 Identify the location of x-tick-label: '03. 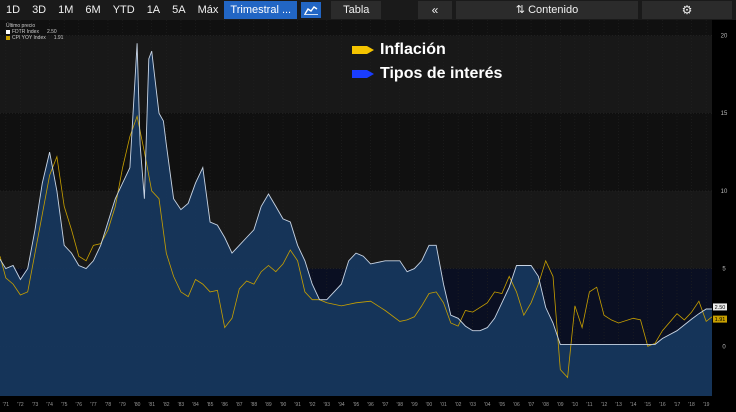
(472, 405).